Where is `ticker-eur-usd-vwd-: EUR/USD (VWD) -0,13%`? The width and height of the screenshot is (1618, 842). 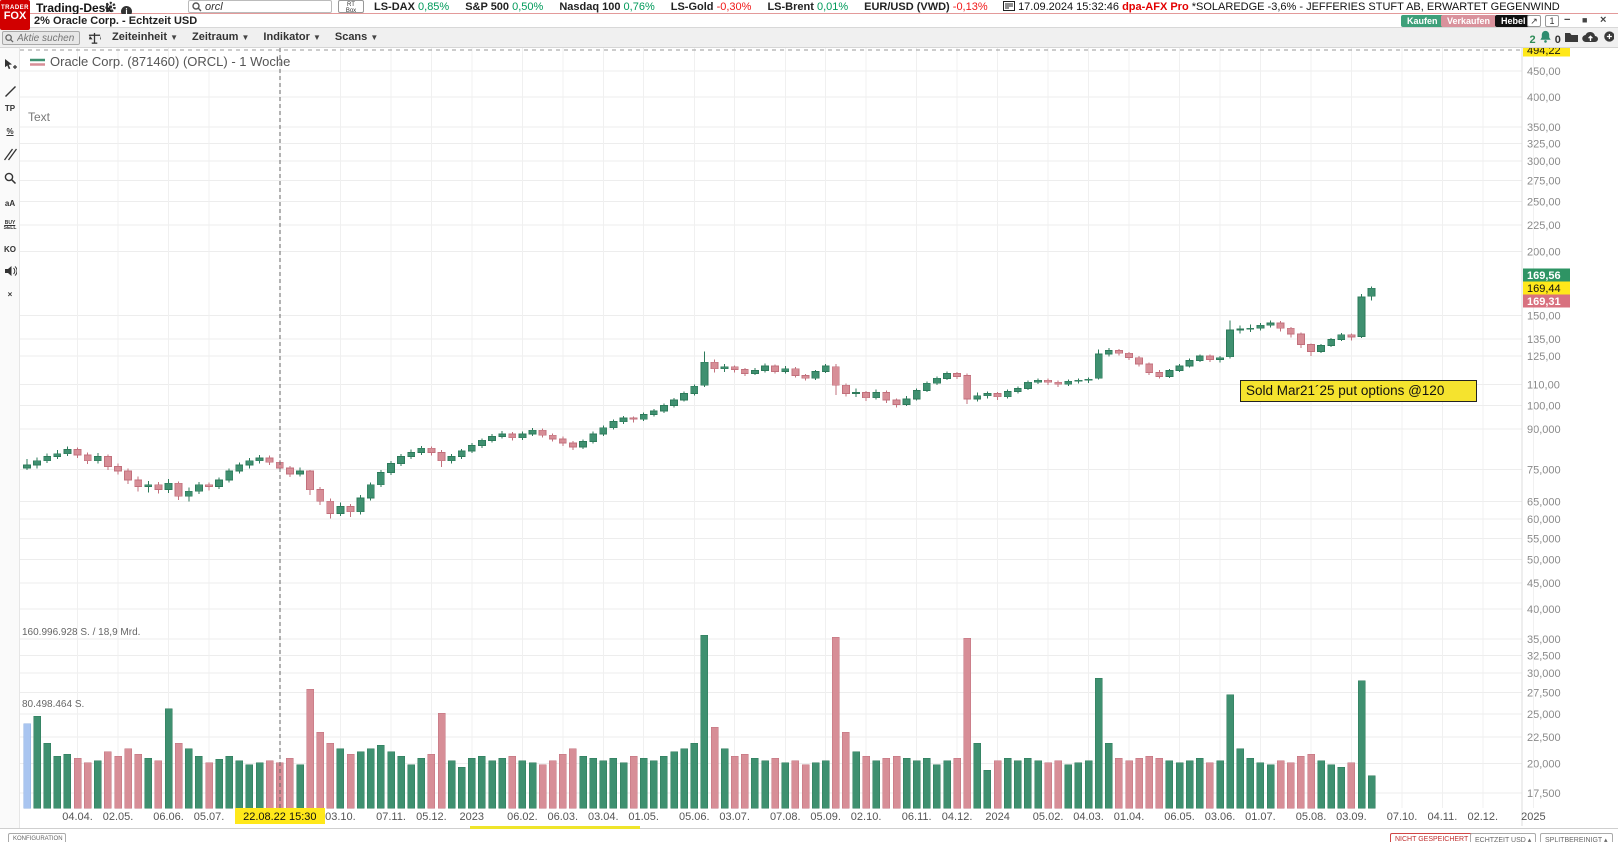
ticker-eur-usd-vwd-: EUR/USD (VWD) -0,13% is located at coordinates (926, 7).